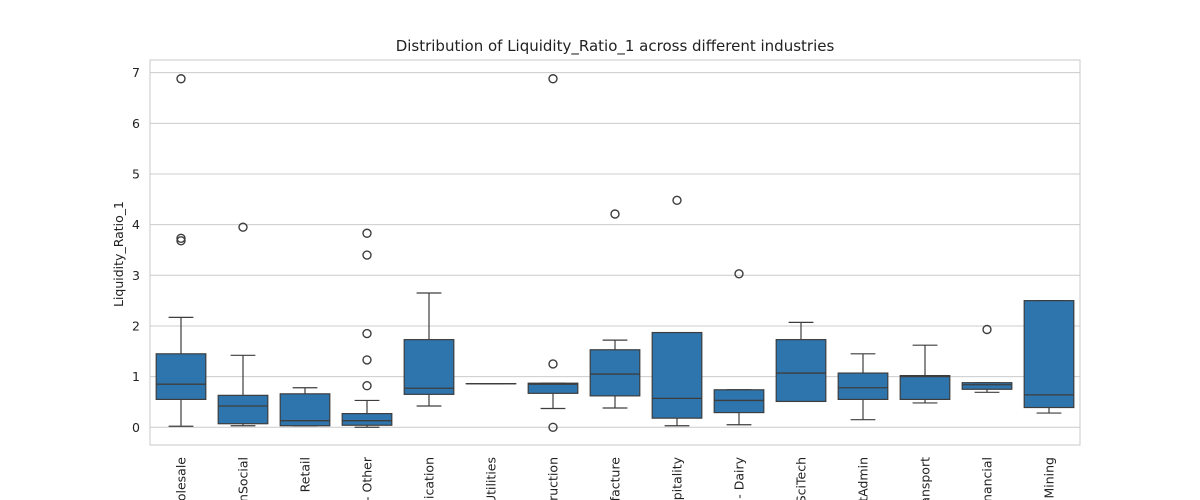 This screenshot has height=500, width=1200. I want to click on x-tick-label: olesale, so click(181, 478).